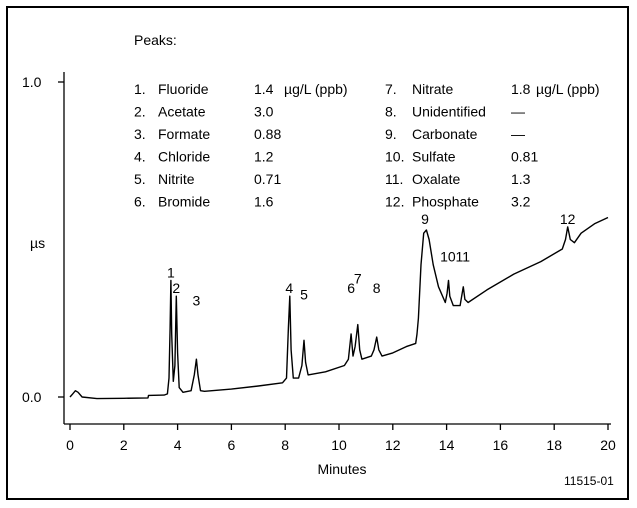 The width and height of the screenshot is (637, 508). I want to click on peak-entry: 2. Acetate 3.0, so click(204, 112).